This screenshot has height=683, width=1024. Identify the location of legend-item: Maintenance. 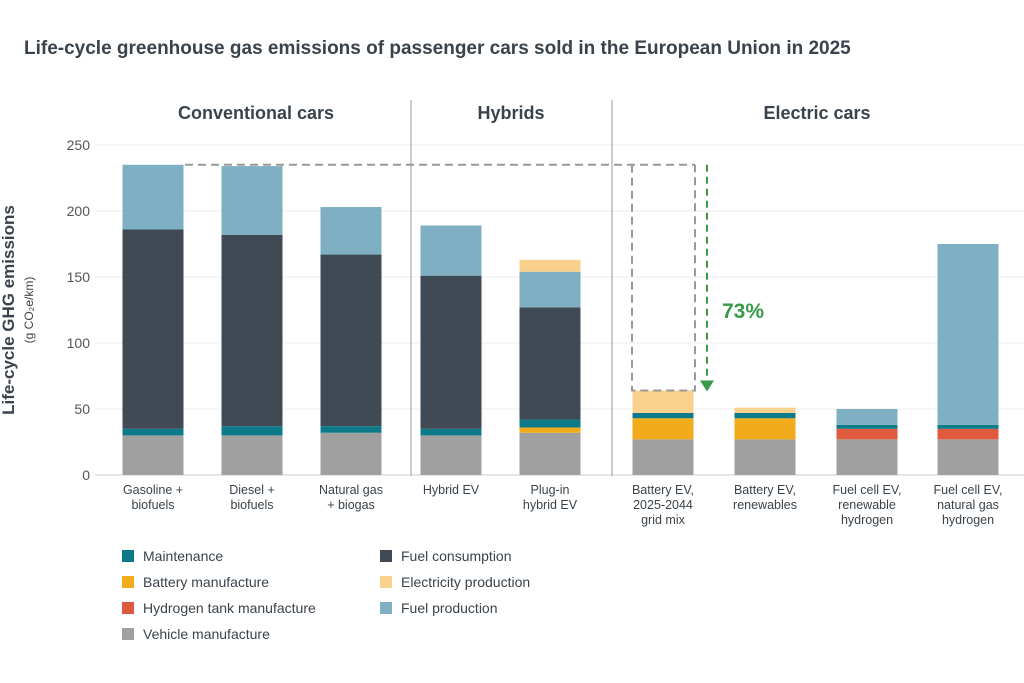
(172, 556).